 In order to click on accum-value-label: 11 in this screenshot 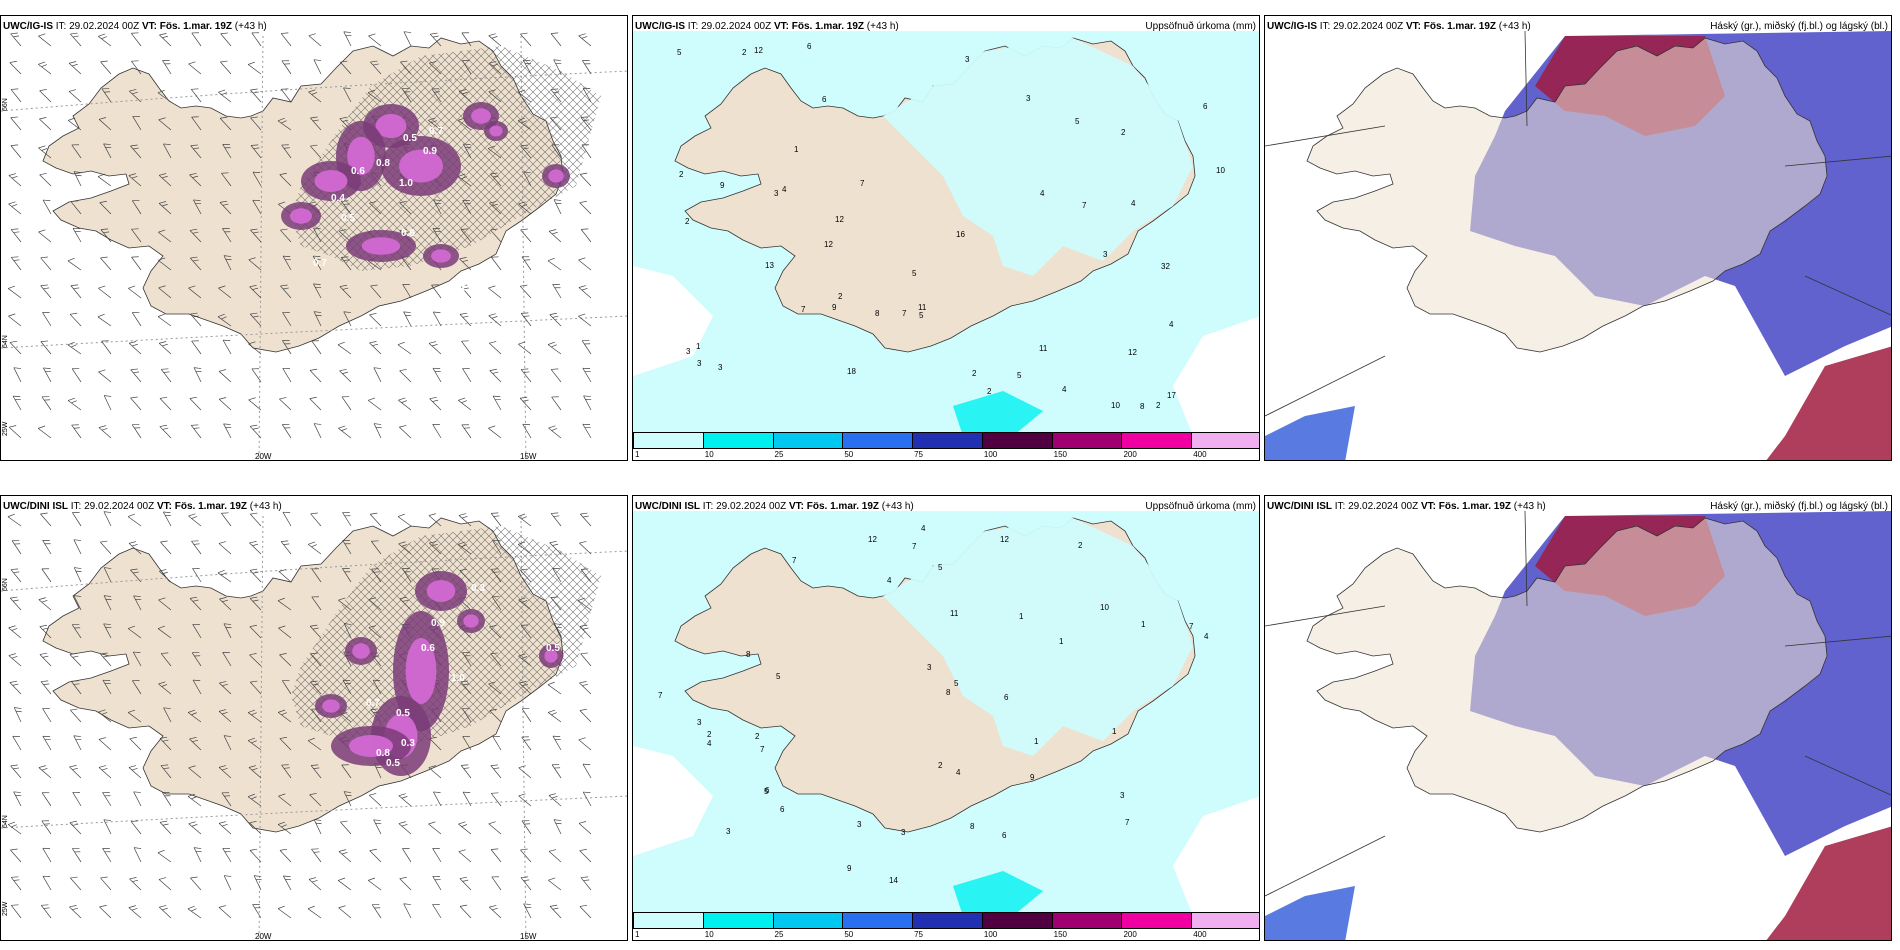, I will do `click(1043, 348)`.